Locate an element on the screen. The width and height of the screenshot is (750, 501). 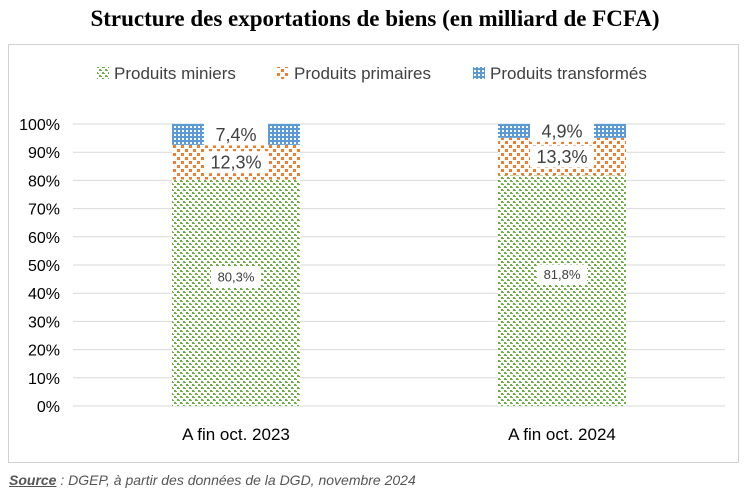
source-label: Source is located at coordinates (33, 480).